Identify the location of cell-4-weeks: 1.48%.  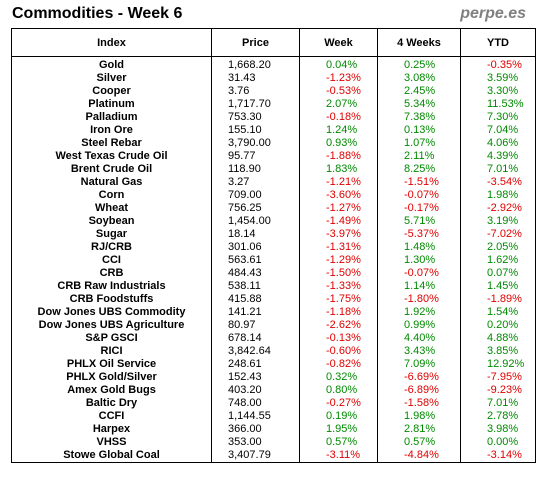
(419, 247).